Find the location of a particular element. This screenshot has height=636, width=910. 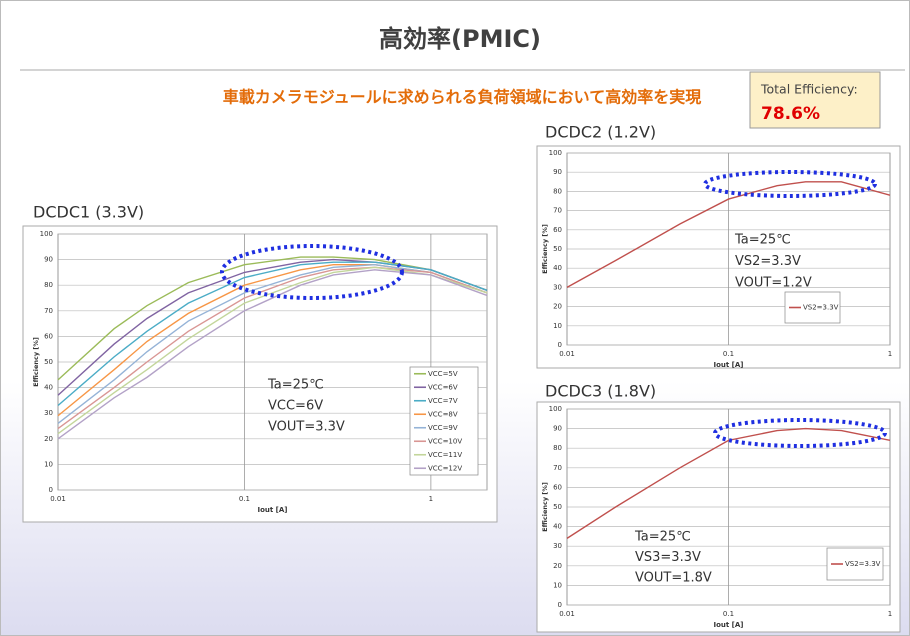

legend-label: VCC=9V is located at coordinates (443, 428).